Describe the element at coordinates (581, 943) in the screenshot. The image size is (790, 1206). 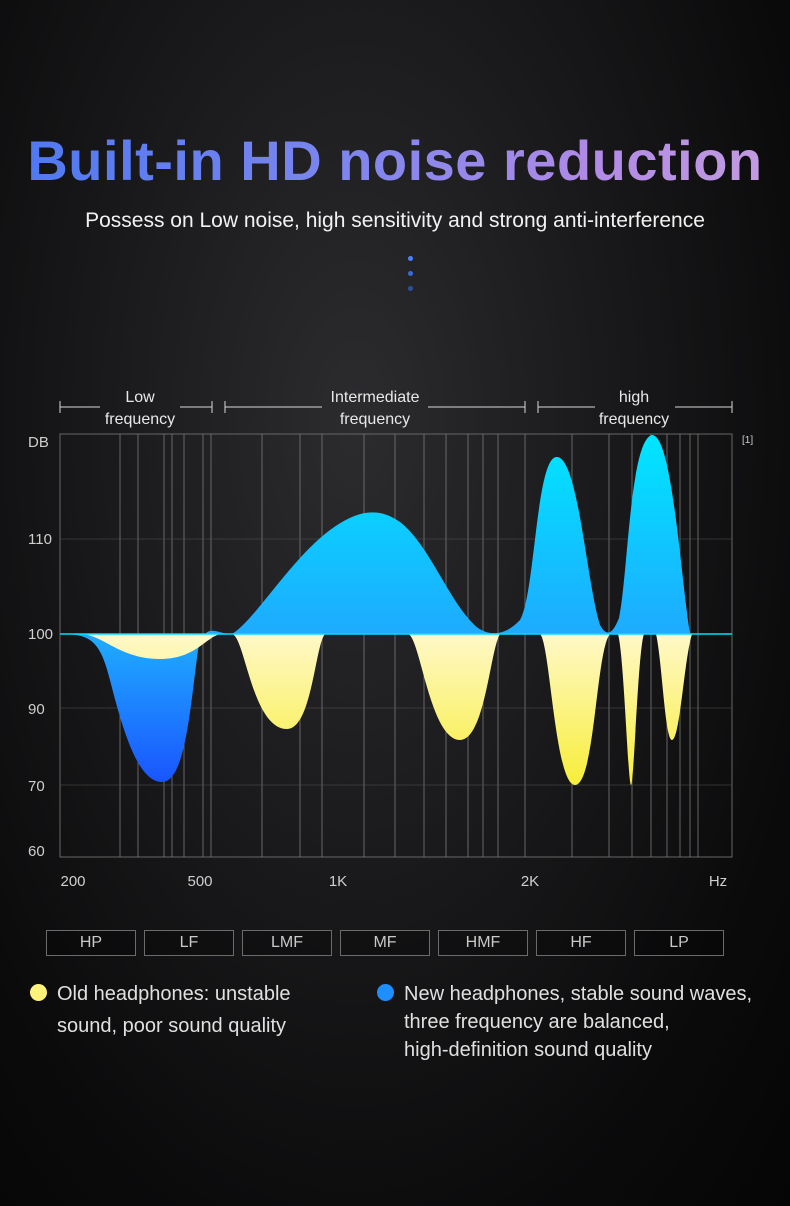
I see `tab-hf: HF` at that location.